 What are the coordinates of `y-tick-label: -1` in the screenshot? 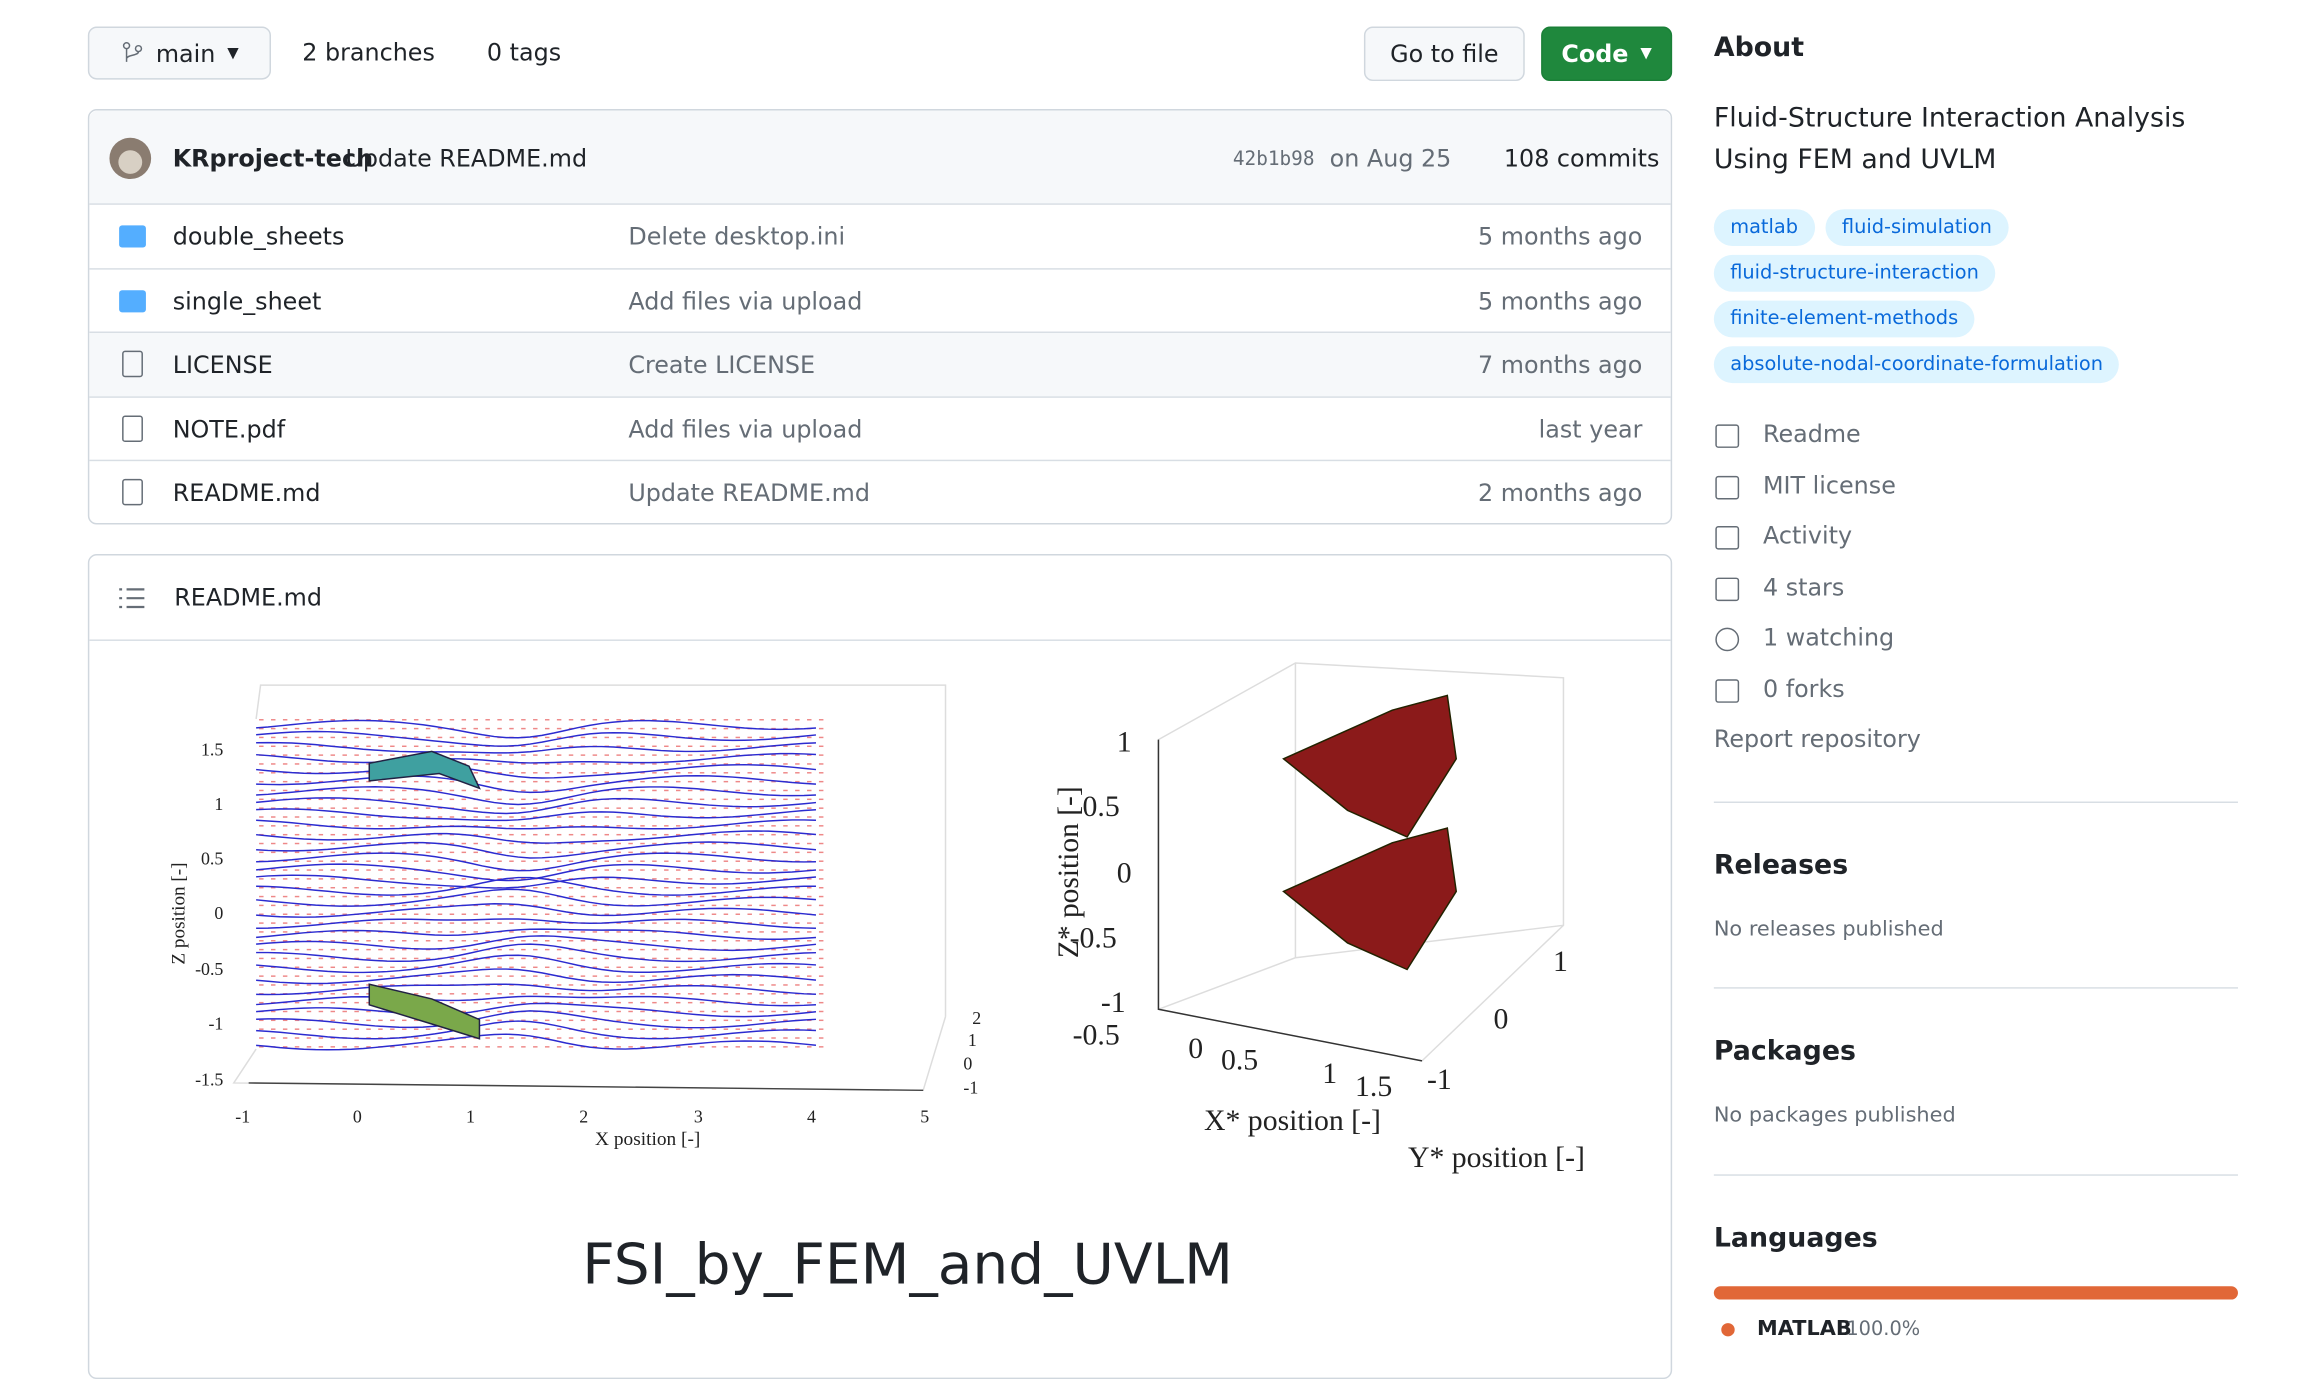 It's located at (1439, 1080).